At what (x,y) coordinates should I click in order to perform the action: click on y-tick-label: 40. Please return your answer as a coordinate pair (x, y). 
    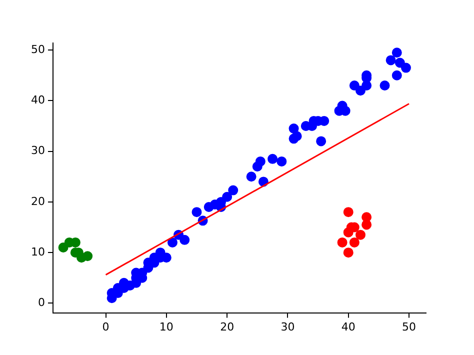
    Looking at the image, I should click on (37, 100).